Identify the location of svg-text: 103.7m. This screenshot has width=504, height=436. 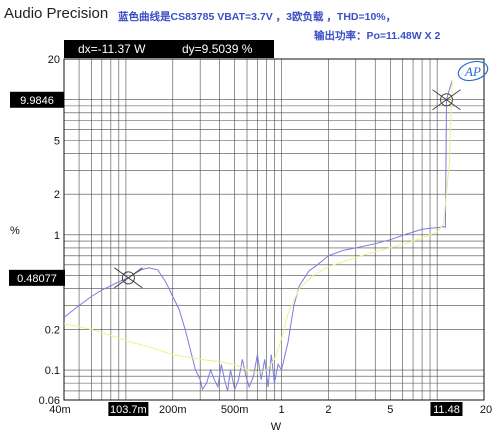
(128, 410).